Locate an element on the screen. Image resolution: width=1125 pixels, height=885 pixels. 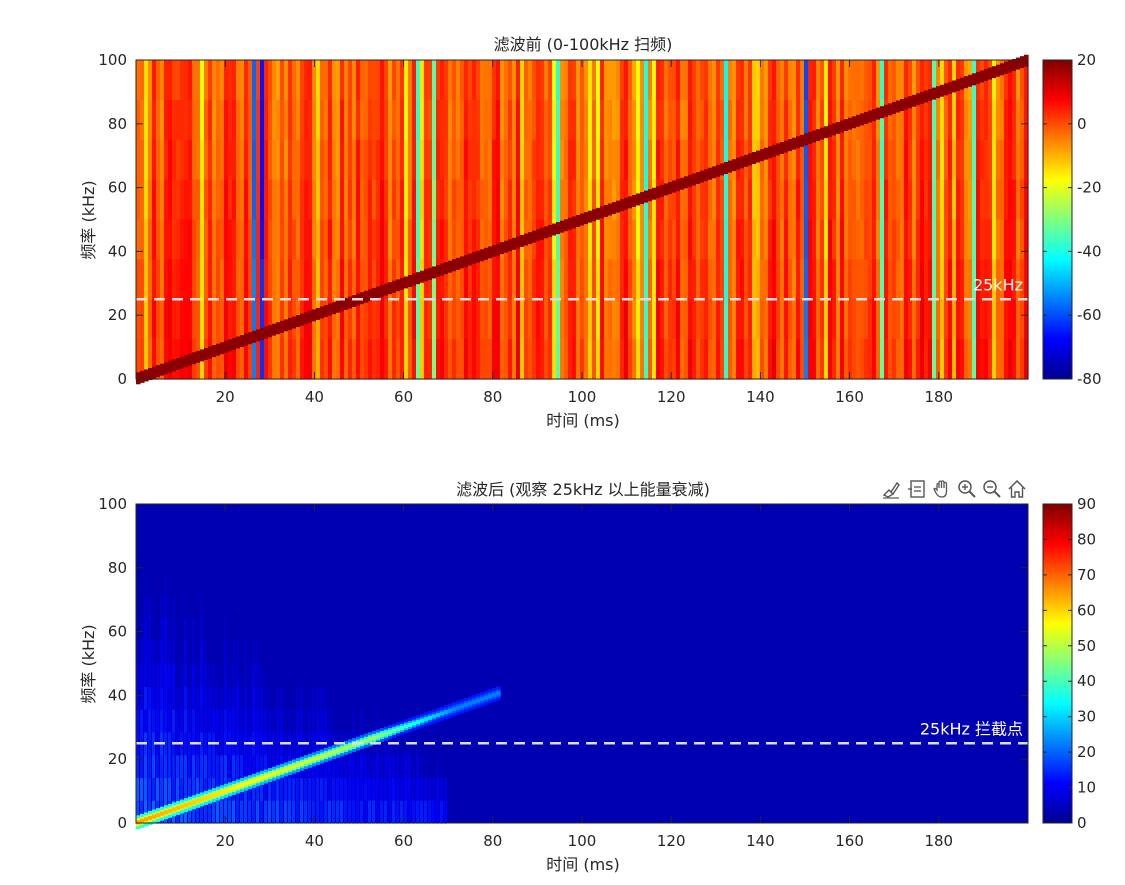
zoom-out-icon is located at coordinates (992, 489).